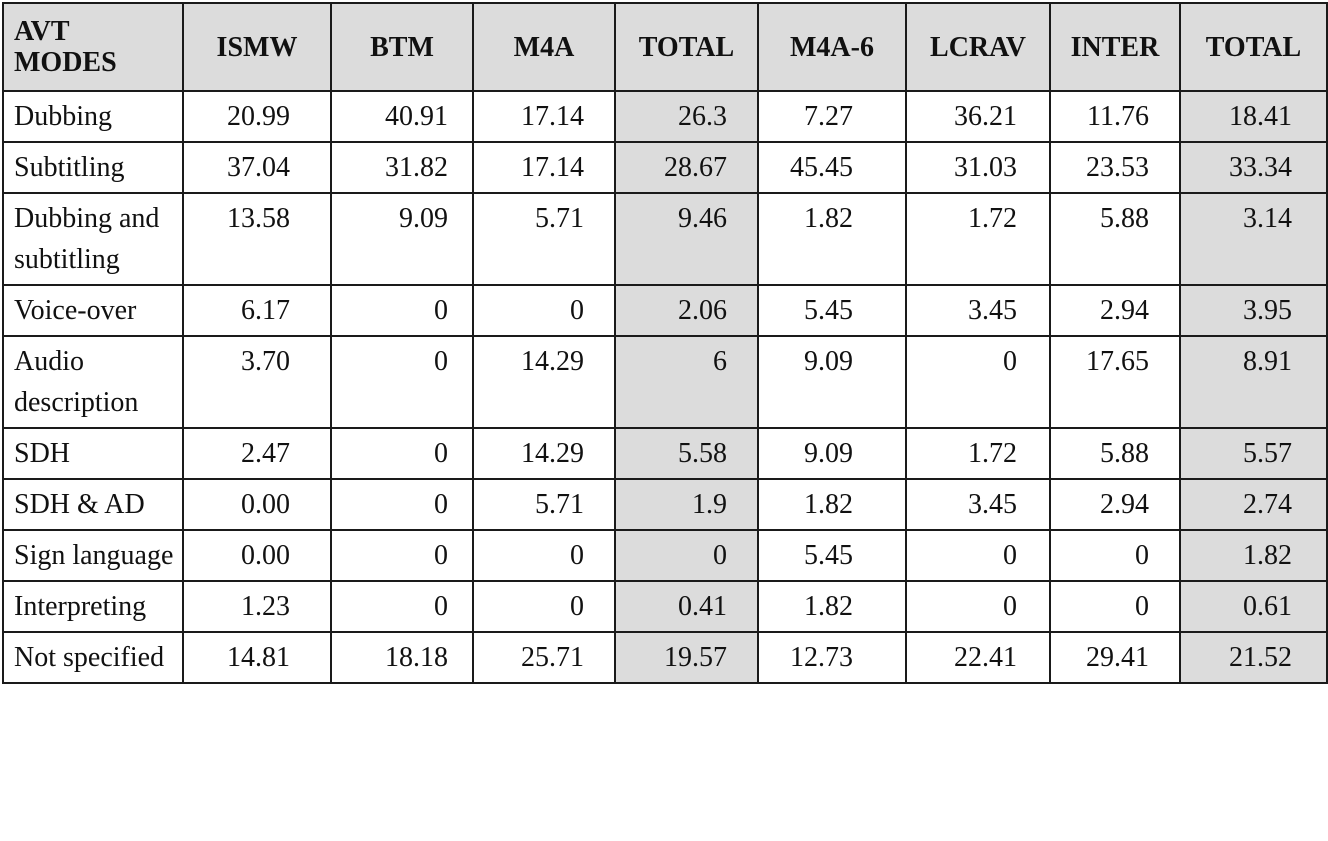 This screenshot has width=1328, height=841. What do you see at coordinates (1253, 167) in the screenshot?
I see `total-cell: 33.34` at bounding box center [1253, 167].